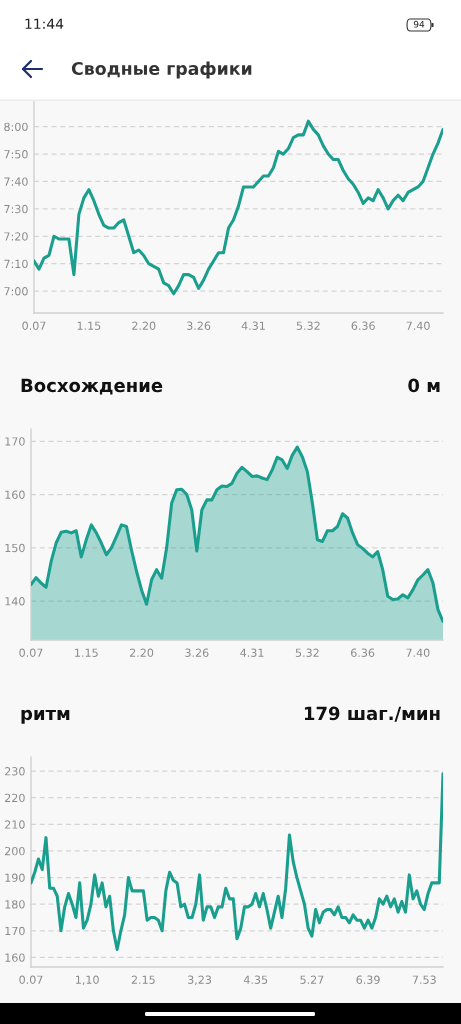 Image resolution: width=461 pixels, height=1024 pixels. What do you see at coordinates (161, 70) in the screenshot?
I see `chart-title: Сводные графики` at bounding box center [161, 70].